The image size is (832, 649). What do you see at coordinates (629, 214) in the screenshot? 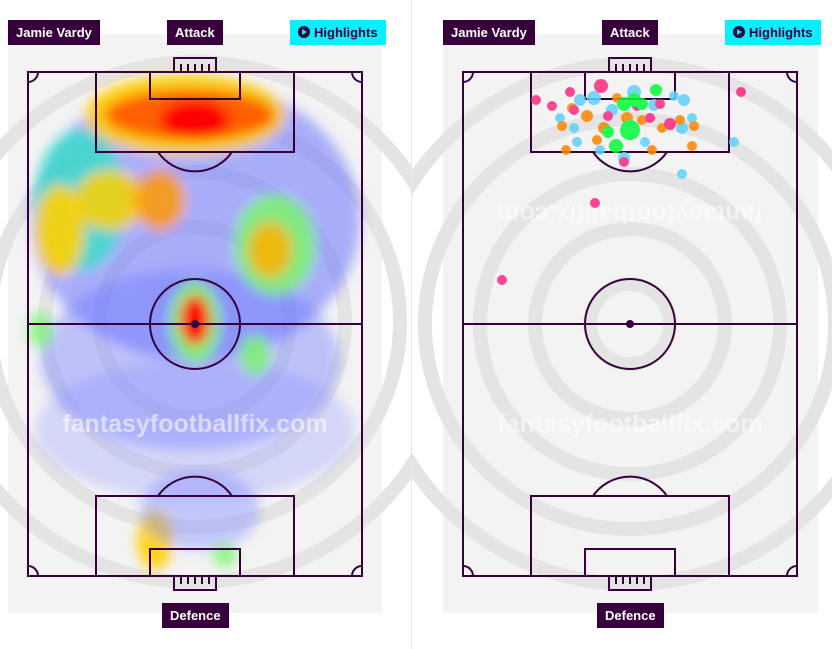
I see `watermark-mirrored: fantasyfootballfix.com` at bounding box center [629, 214].